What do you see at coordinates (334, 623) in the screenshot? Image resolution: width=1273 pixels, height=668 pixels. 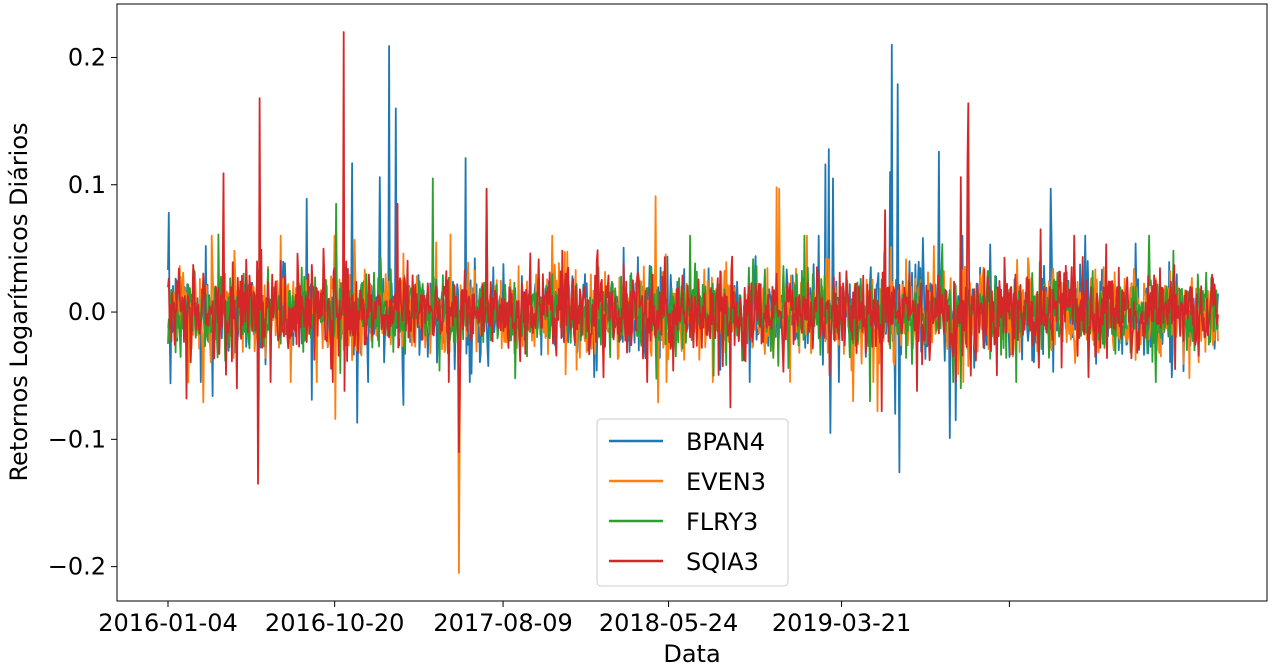 I see `x-tick-label: 2016-10-20` at bounding box center [334, 623].